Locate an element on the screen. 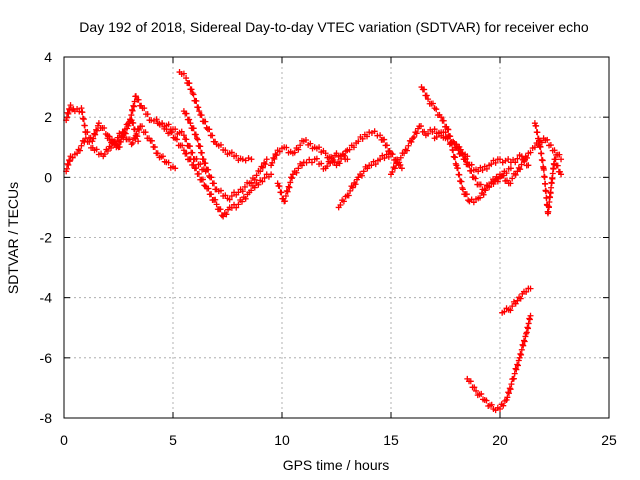 The width and height of the screenshot is (640, 480). x-tick-label: 25 is located at coordinates (609, 440).